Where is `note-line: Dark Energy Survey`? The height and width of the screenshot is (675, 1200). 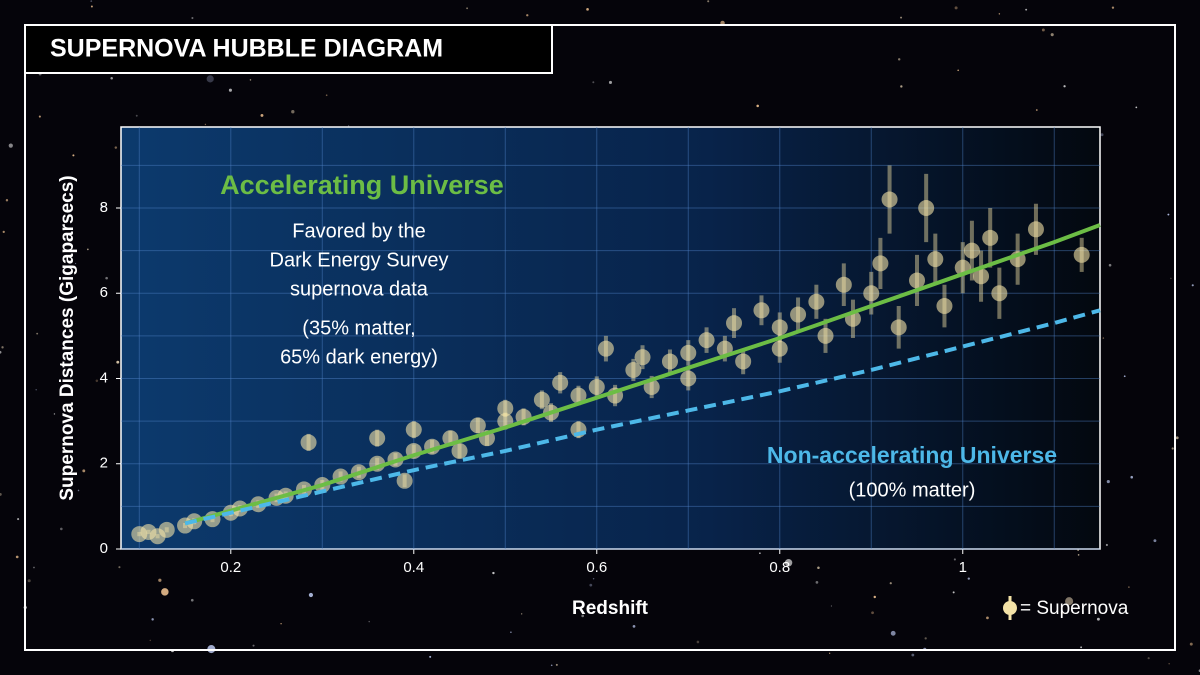
note-line: Dark Energy Survey is located at coordinates (359, 260).